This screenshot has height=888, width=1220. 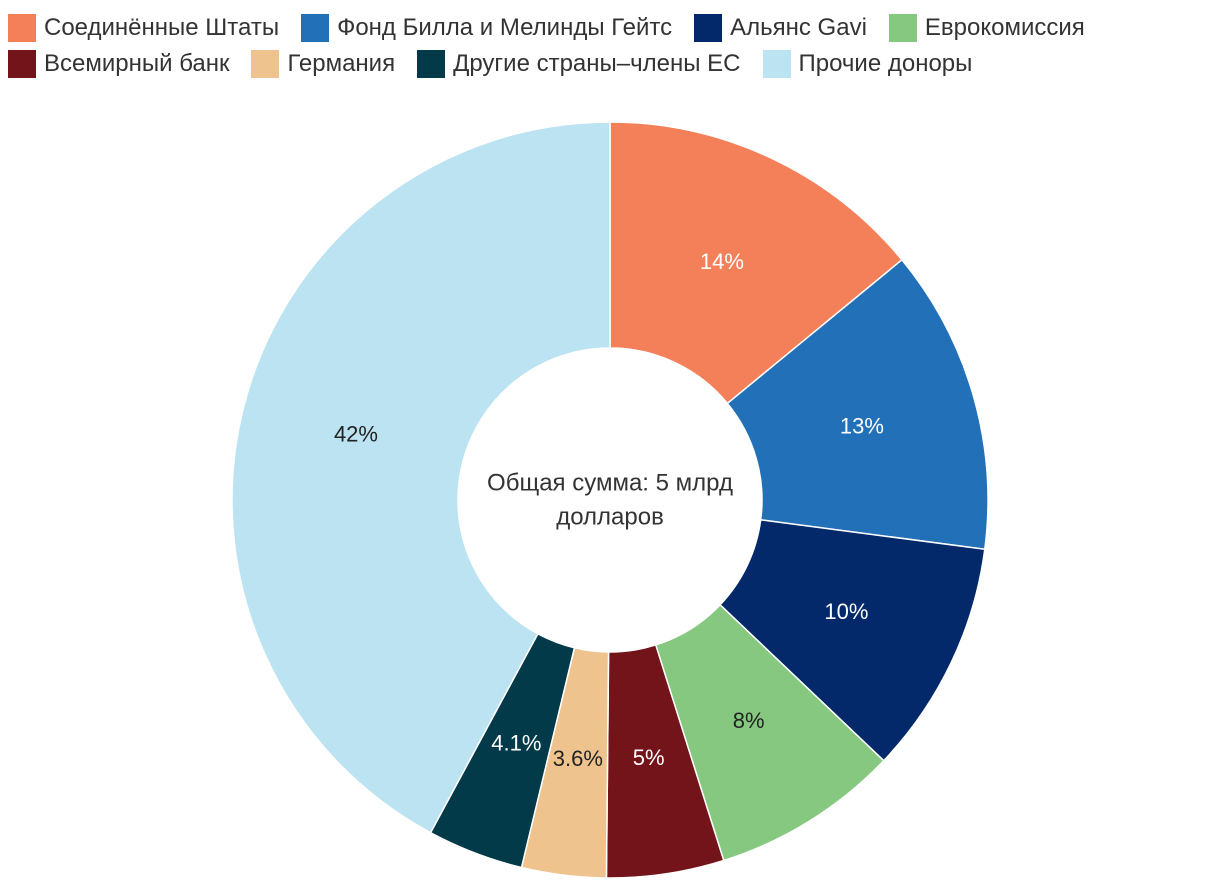 What do you see at coordinates (749, 720) in the screenshot?
I see `slice-value-label: 8%` at bounding box center [749, 720].